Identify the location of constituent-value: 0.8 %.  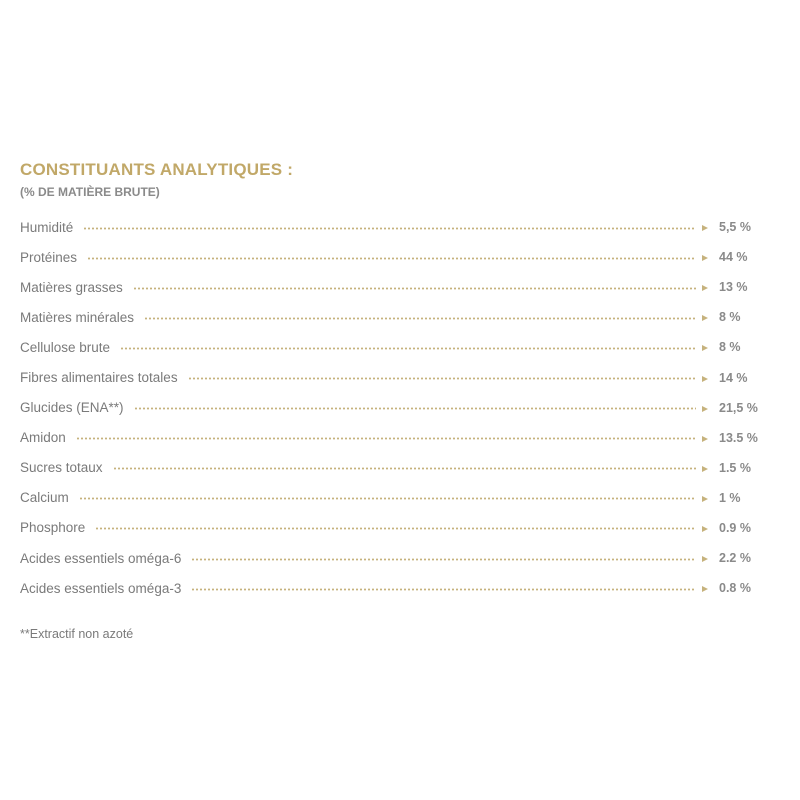
(735, 588).